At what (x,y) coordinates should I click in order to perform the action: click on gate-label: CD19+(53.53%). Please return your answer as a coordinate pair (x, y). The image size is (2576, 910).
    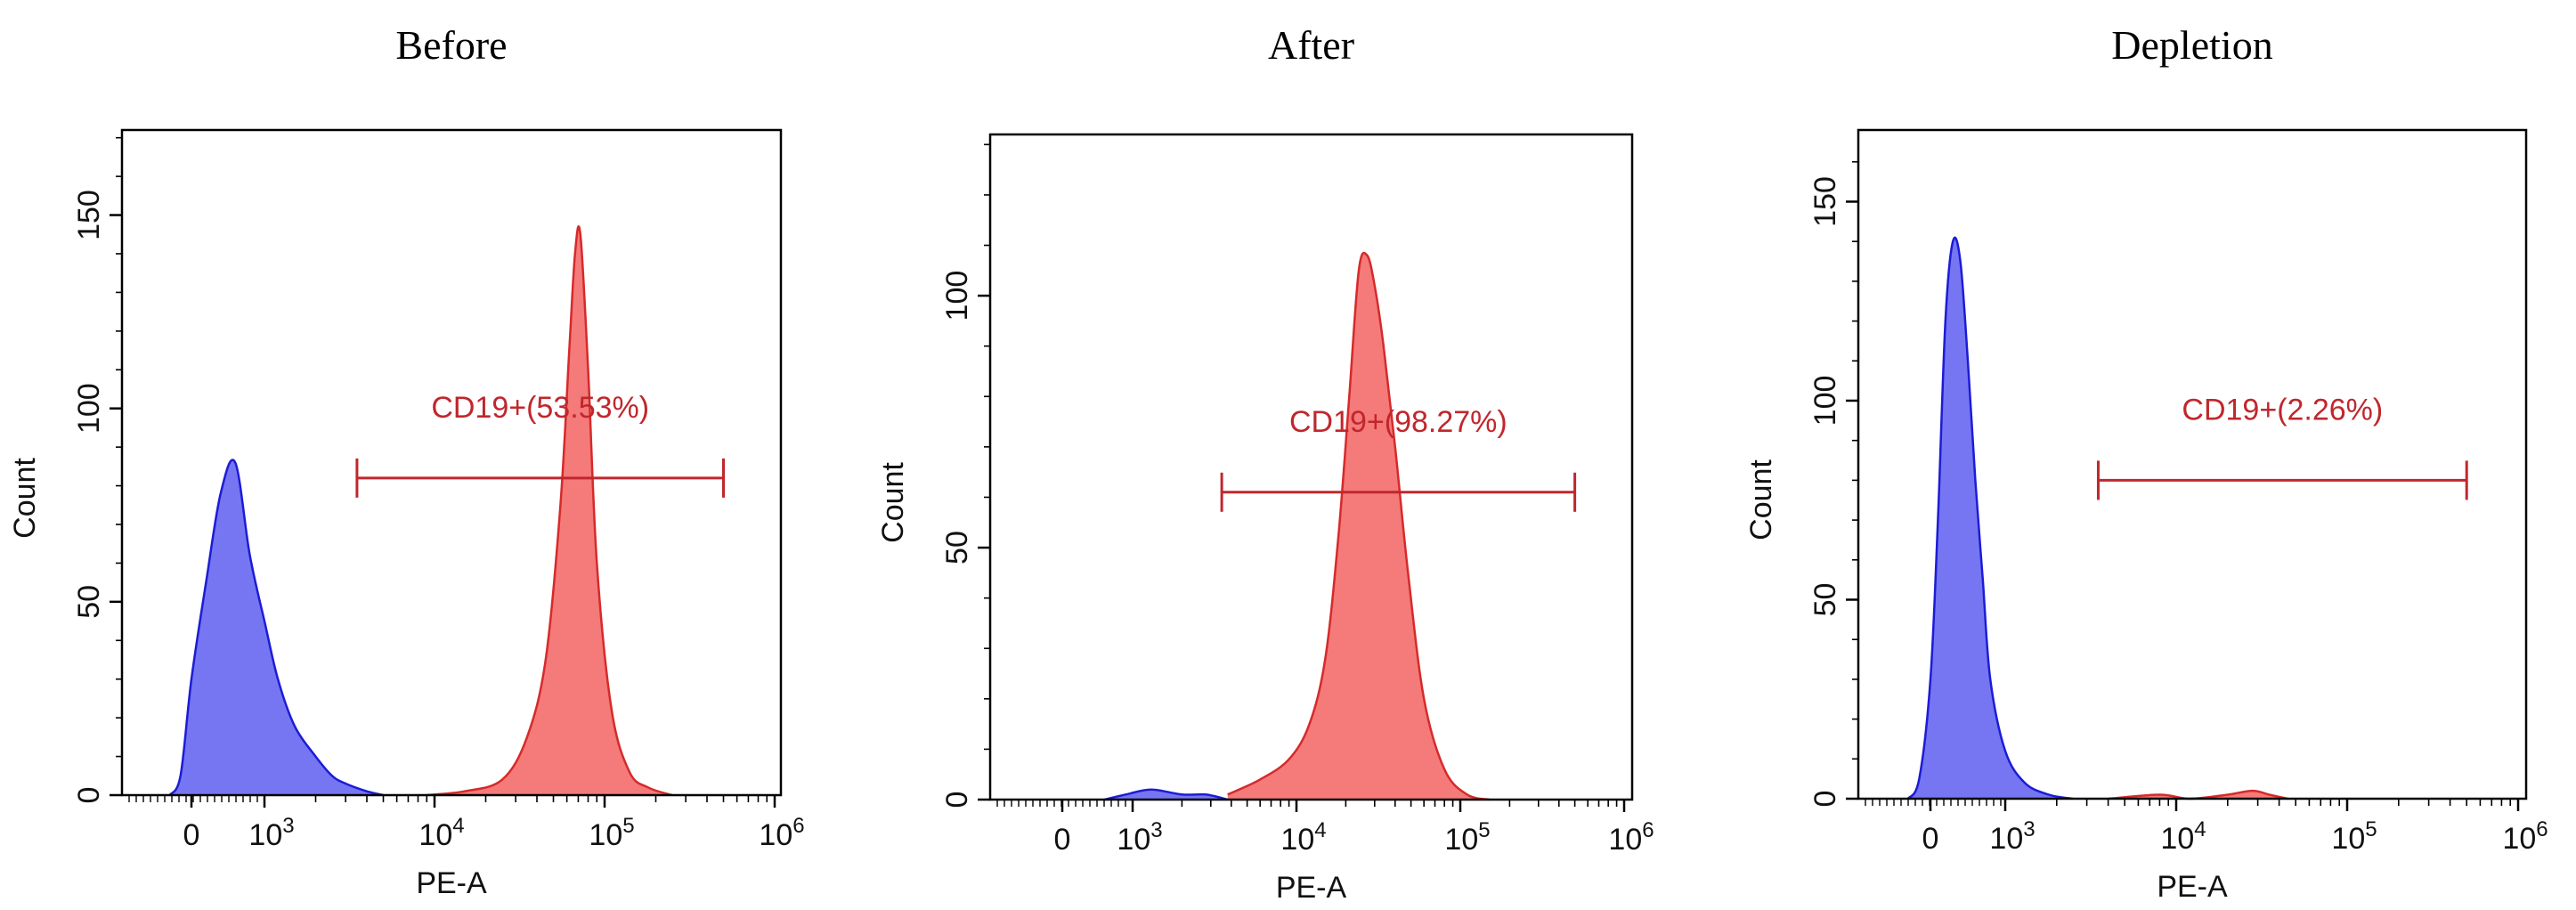
    Looking at the image, I should click on (540, 408).